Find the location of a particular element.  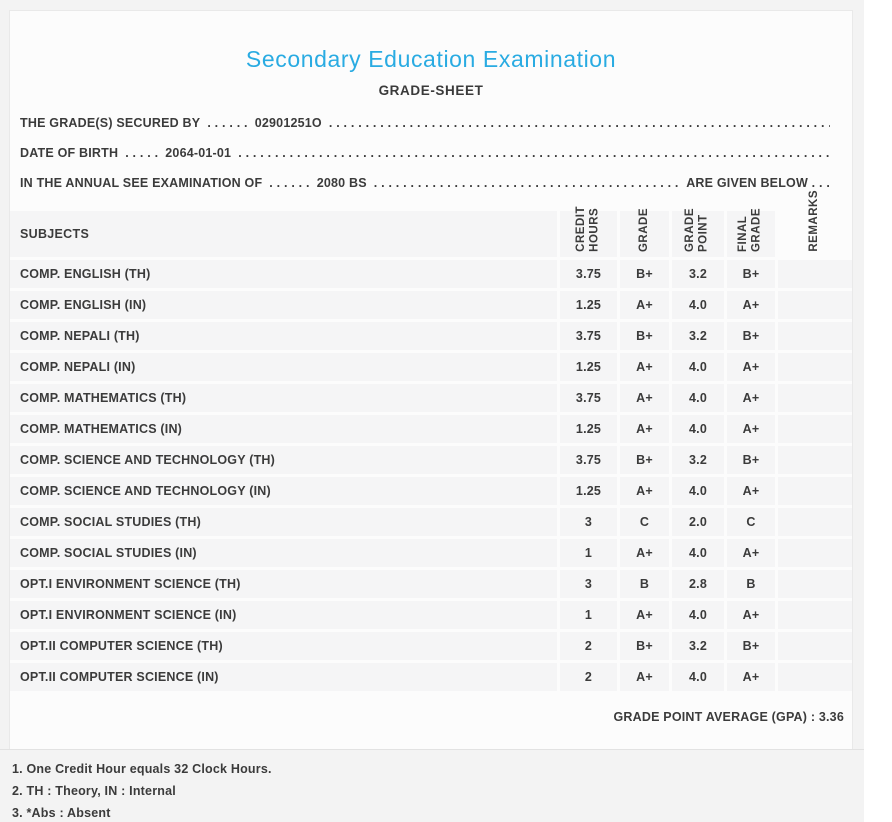

grade-secured-label: THE GRADE(S) SECURED BY is located at coordinates (110, 123).